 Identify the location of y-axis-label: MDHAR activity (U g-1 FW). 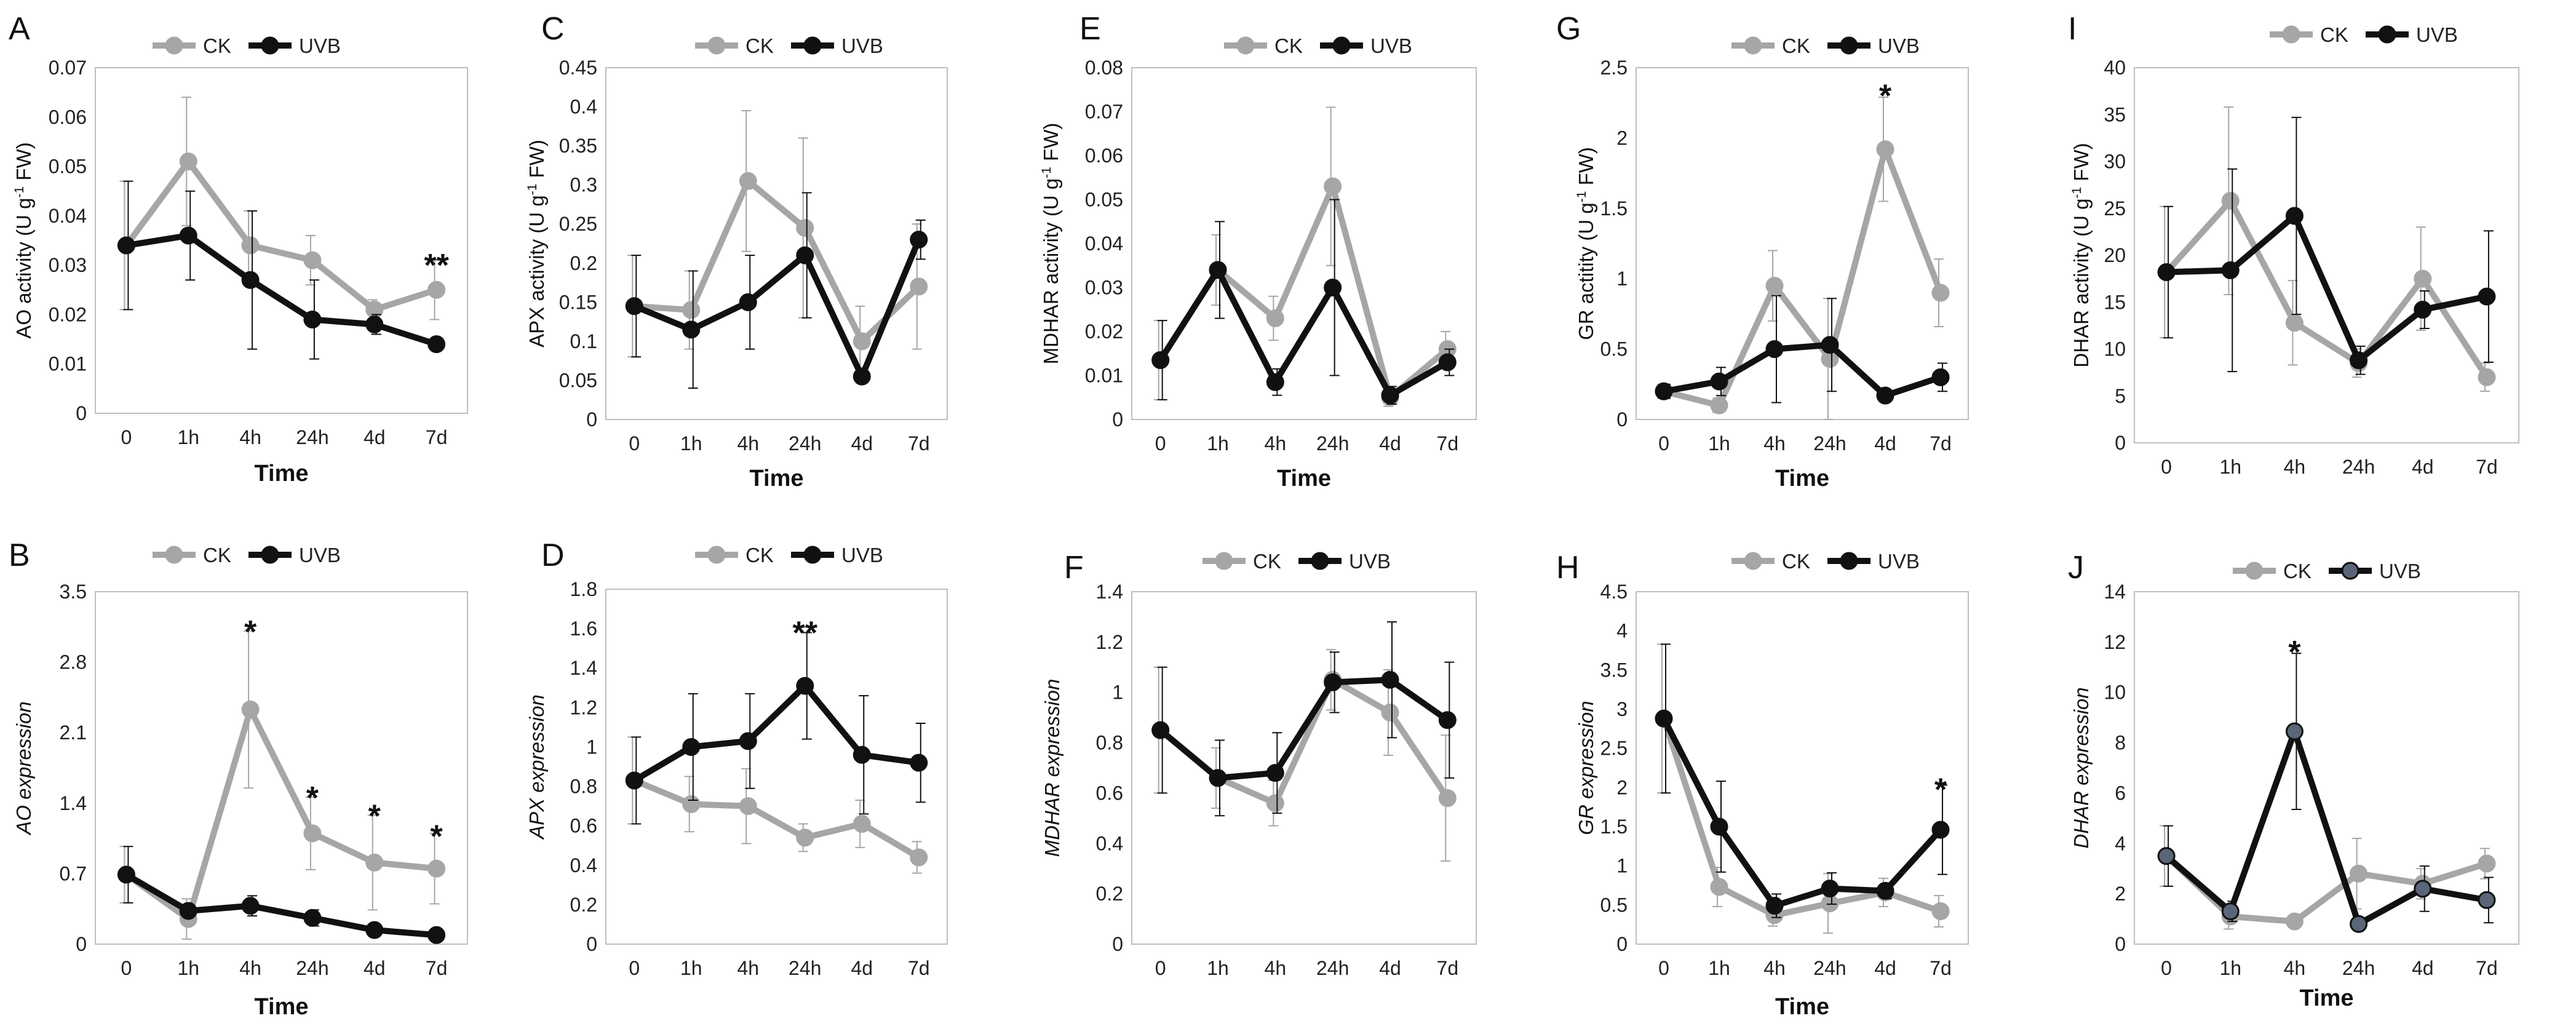
(1051, 244).